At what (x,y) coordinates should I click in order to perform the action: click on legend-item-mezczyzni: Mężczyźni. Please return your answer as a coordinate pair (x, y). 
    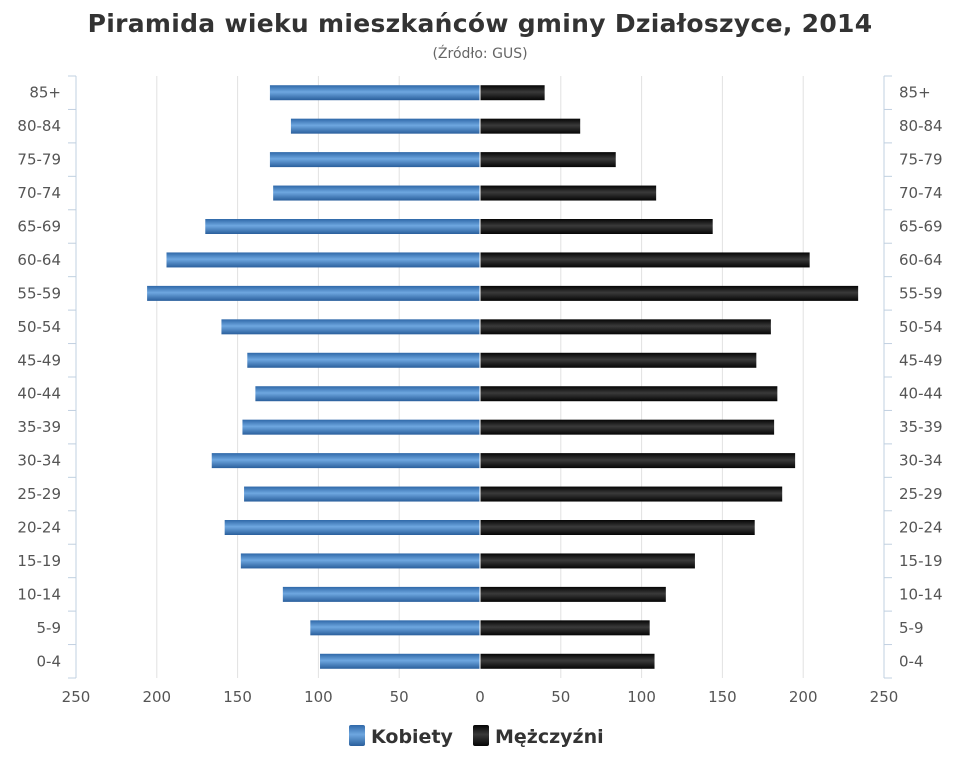
    Looking at the image, I should click on (538, 736).